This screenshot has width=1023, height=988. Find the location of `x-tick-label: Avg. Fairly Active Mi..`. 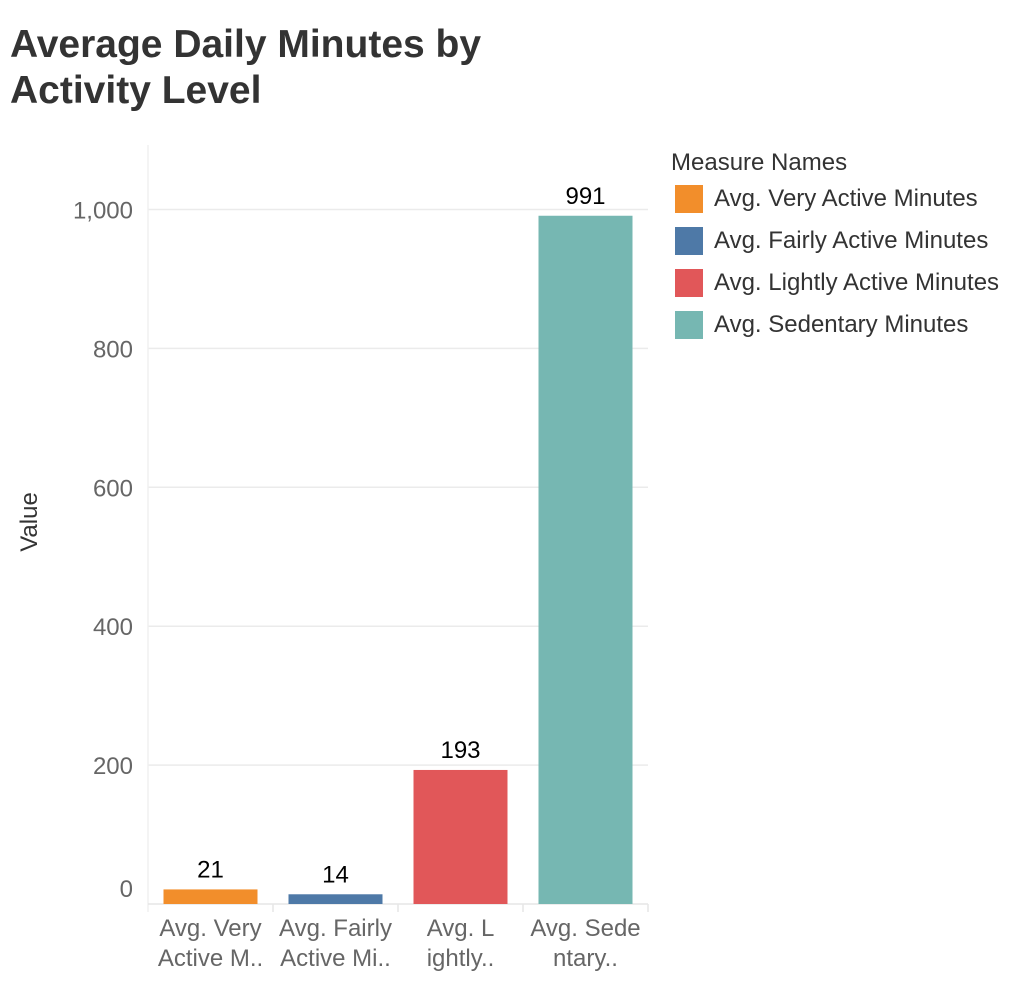

x-tick-label: Avg. Fairly Active Mi.. is located at coordinates (335, 943).